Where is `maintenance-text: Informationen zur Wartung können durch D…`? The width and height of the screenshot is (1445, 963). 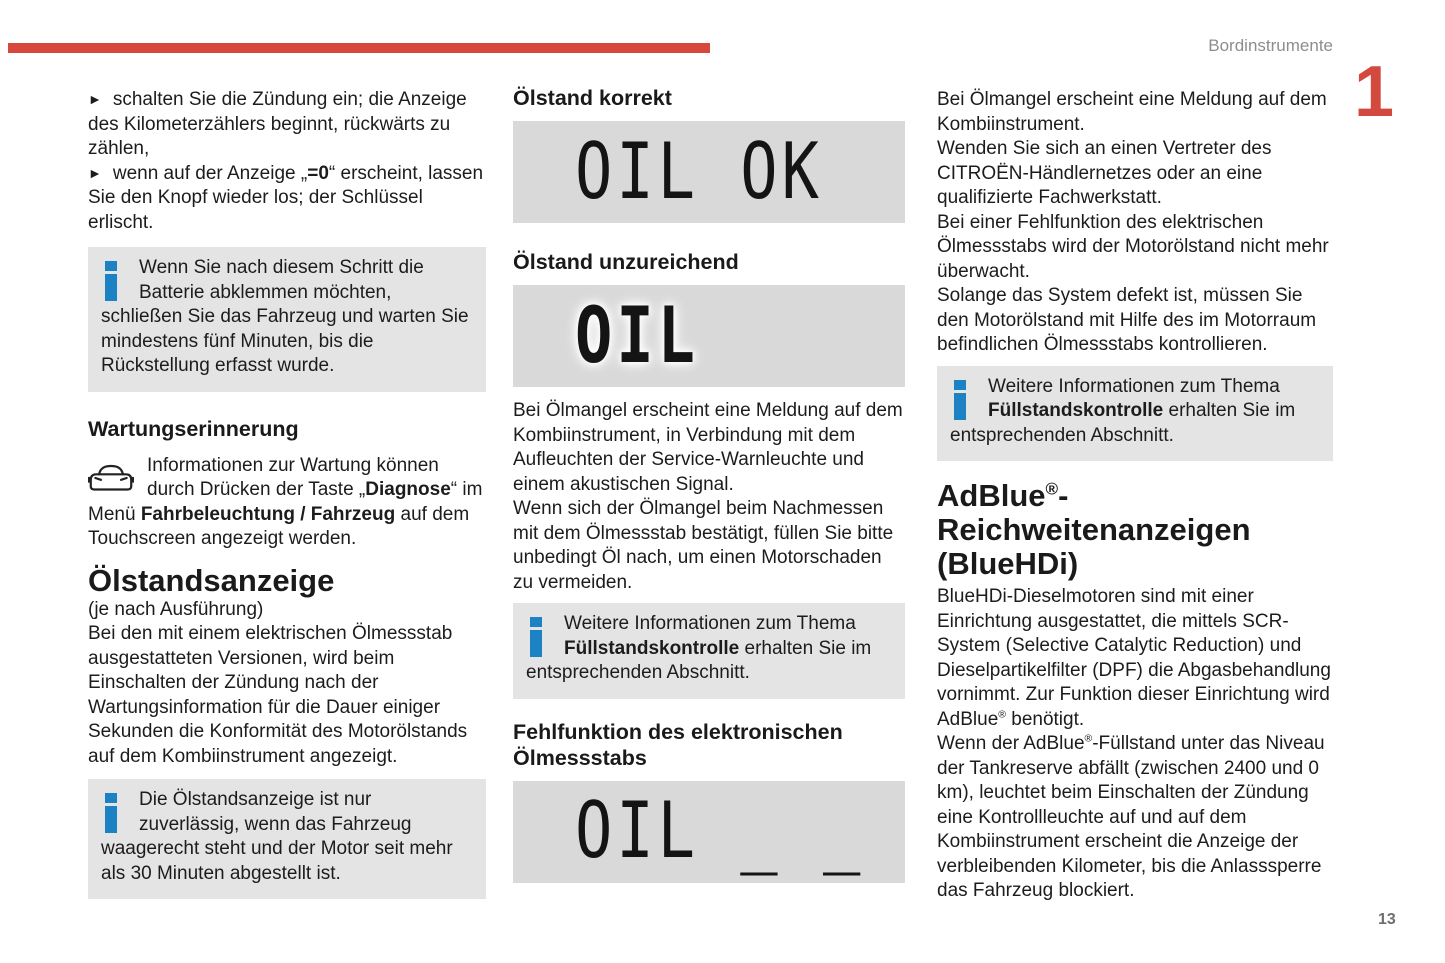
maintenance-text: Informationen zur Wartung können durch D… is located at coordinates (293, 477).